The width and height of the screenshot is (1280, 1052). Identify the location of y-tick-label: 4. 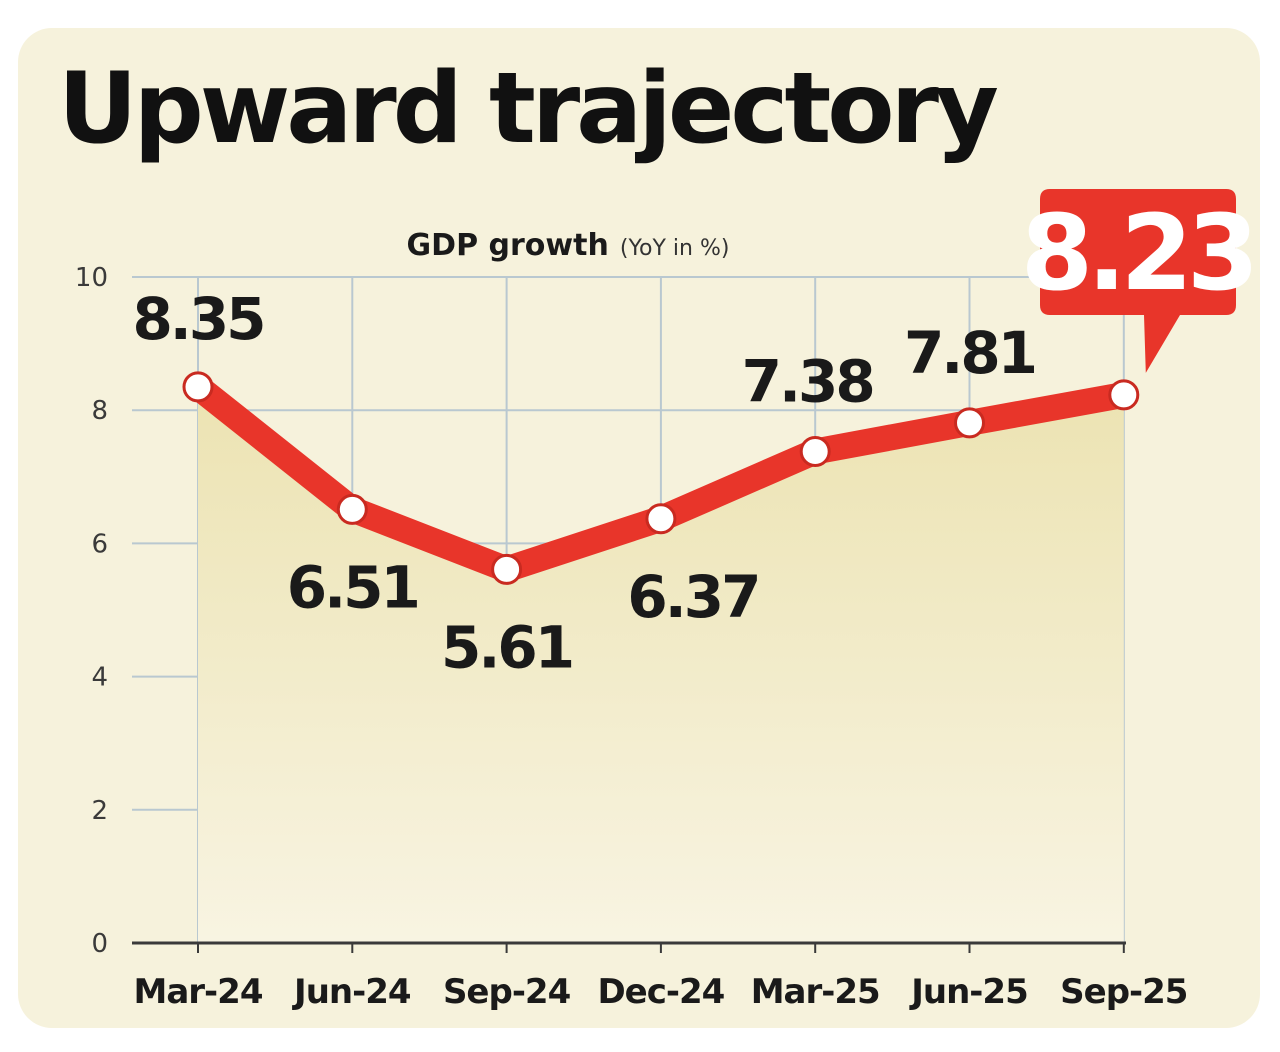
(99, 678).